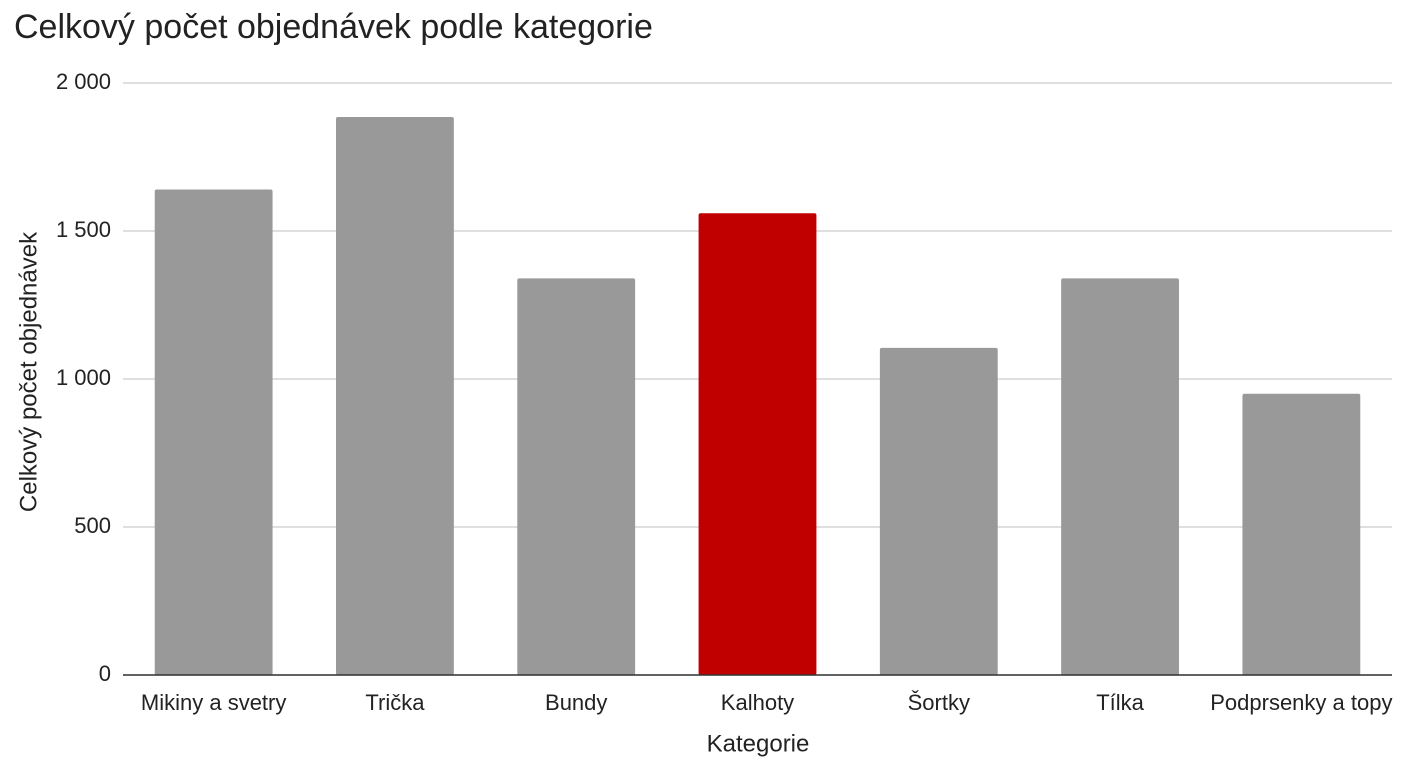  I want to click on x-tick-label: Trička, so click(395, 702).